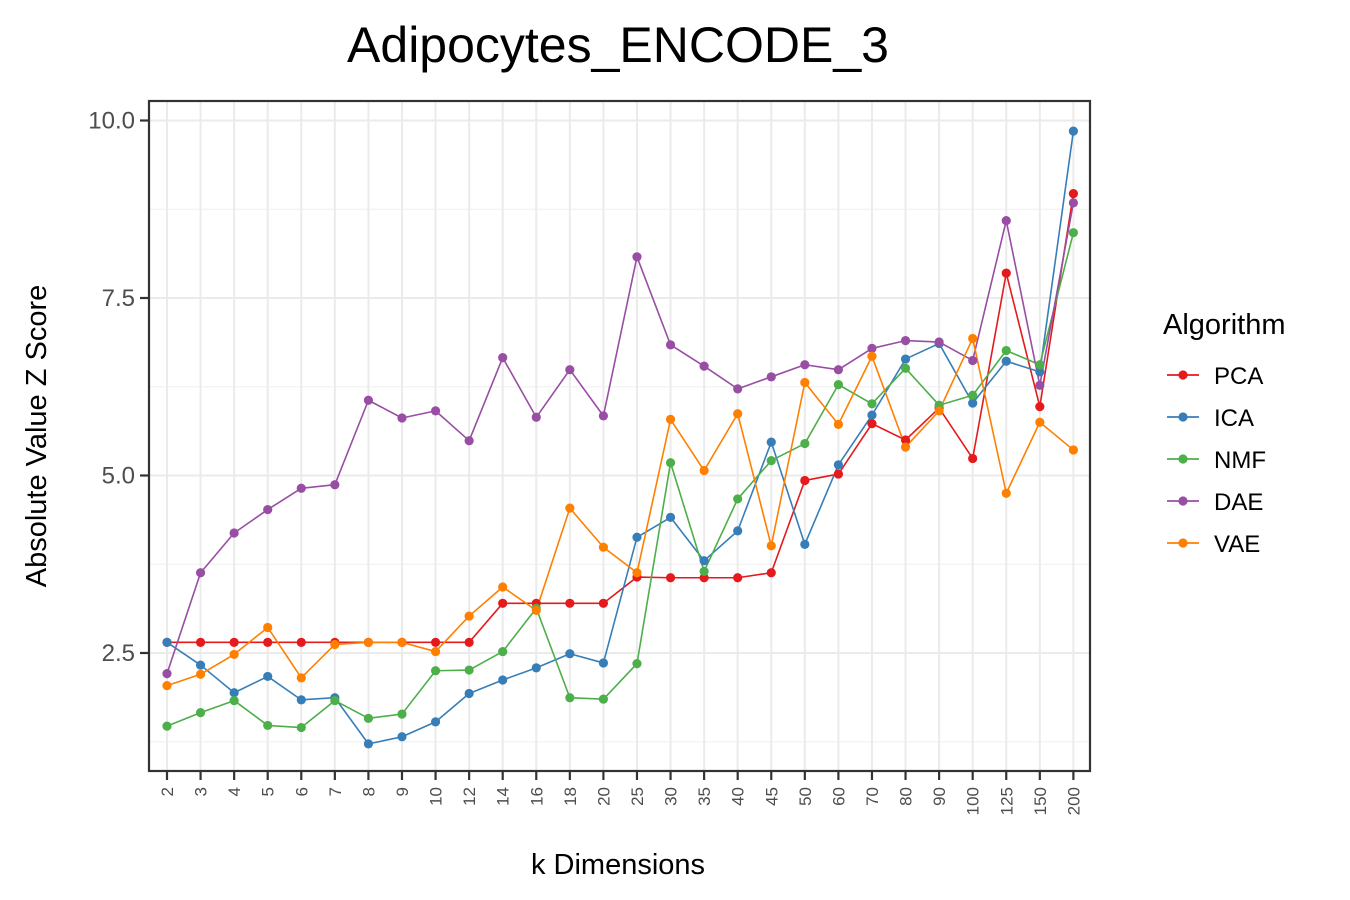 Image resolution: width=1350 pixels, height=900 pixels. What do you see at coordinates (939, 796) in the screenshot?
I see `x-tick-label: 90` at bounding box center [939, 796].